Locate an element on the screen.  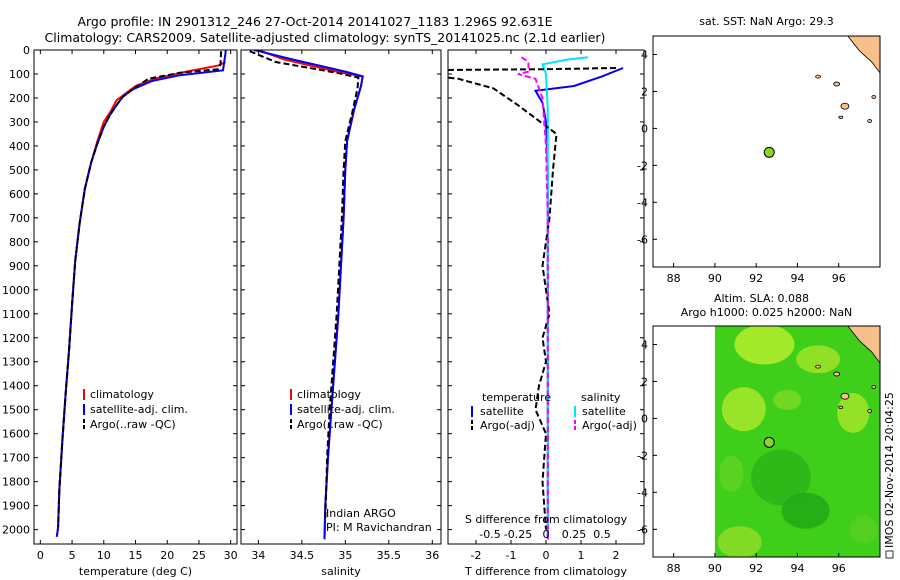
depth-tick-label: 600 is located at coordinates (19, 194).